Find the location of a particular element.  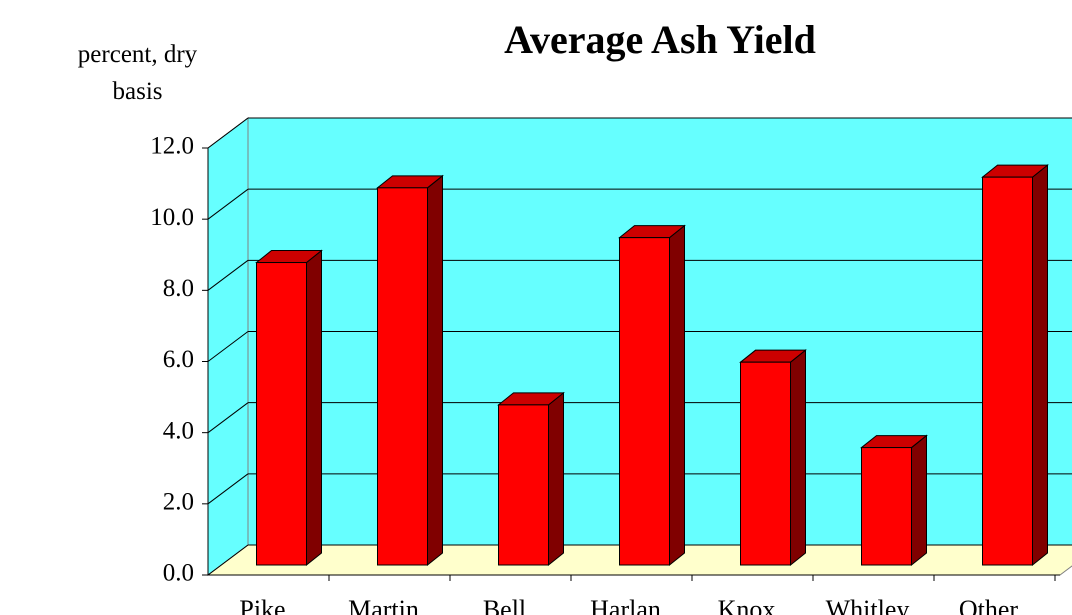

y-tick-label: 2.0 is located at coordinates (178, 502).